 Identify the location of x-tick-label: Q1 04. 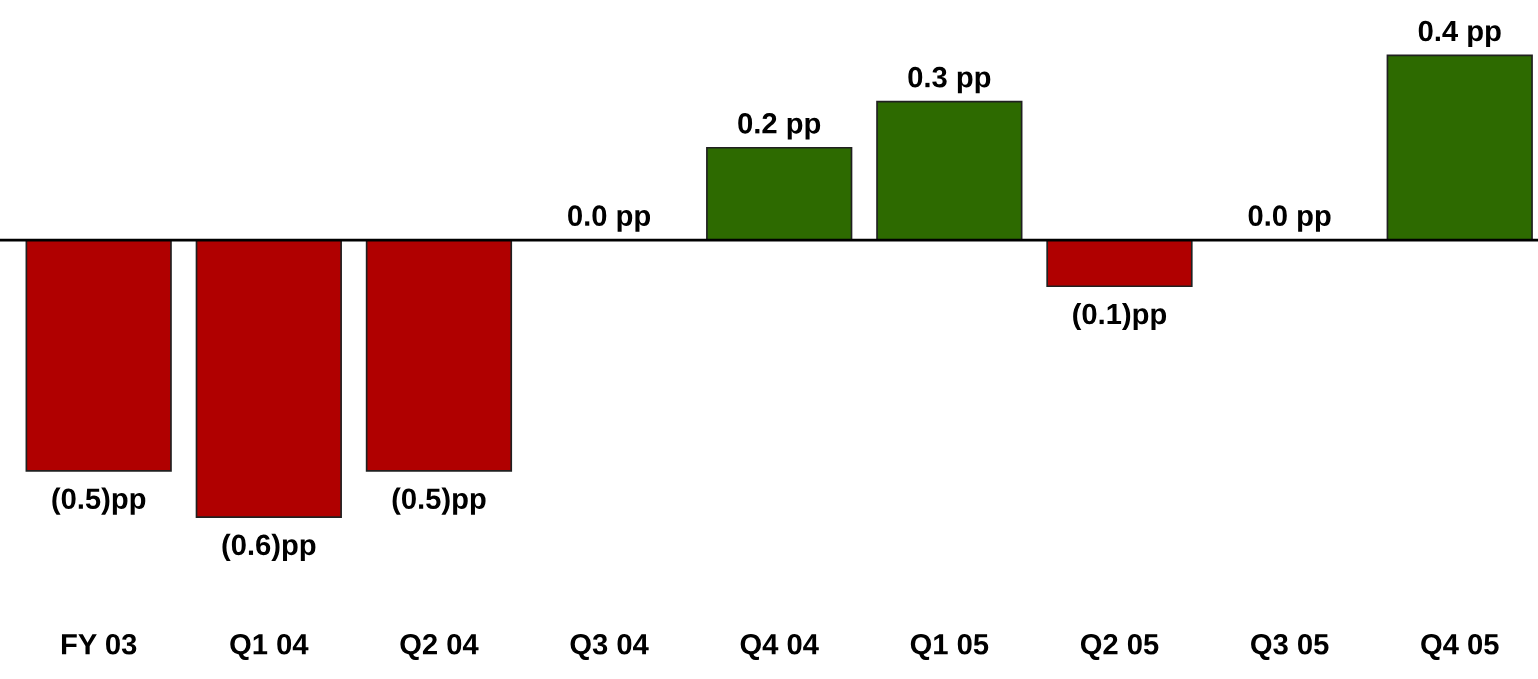
(269, 647).